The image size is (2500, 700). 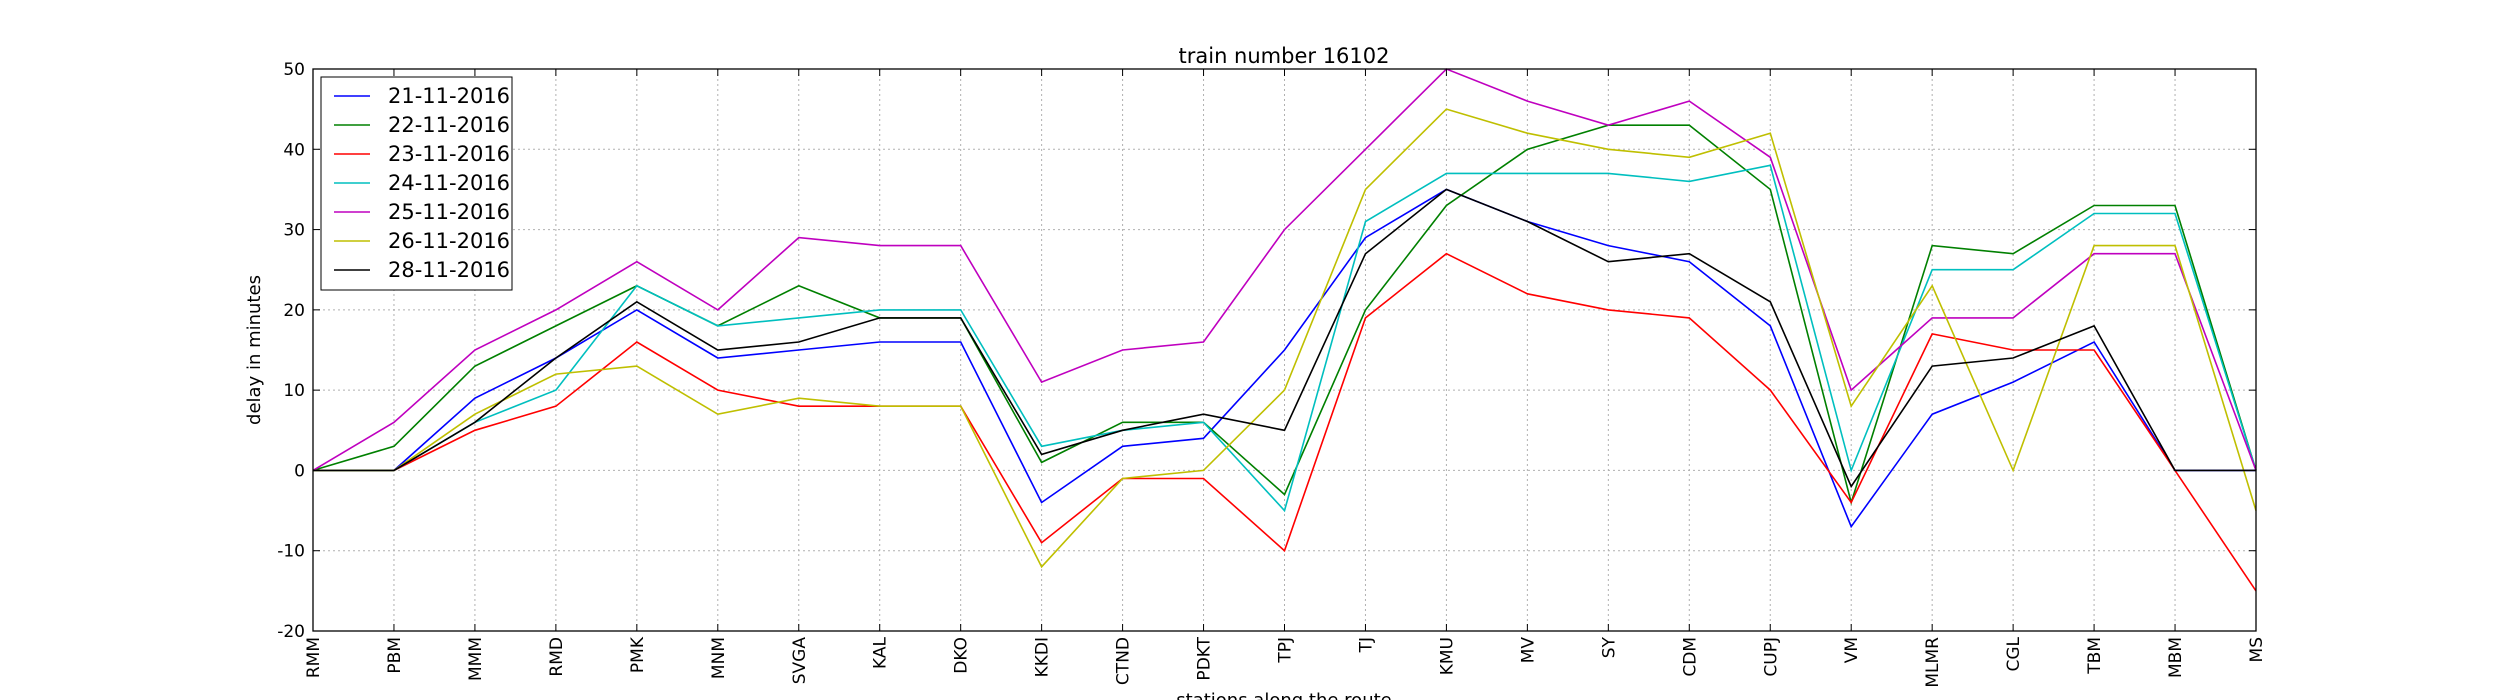 What do you see at coordinates (2014, 653) in the screenshot?
I see `x-tick-label: CGL` at bounding box center [2014, 653].